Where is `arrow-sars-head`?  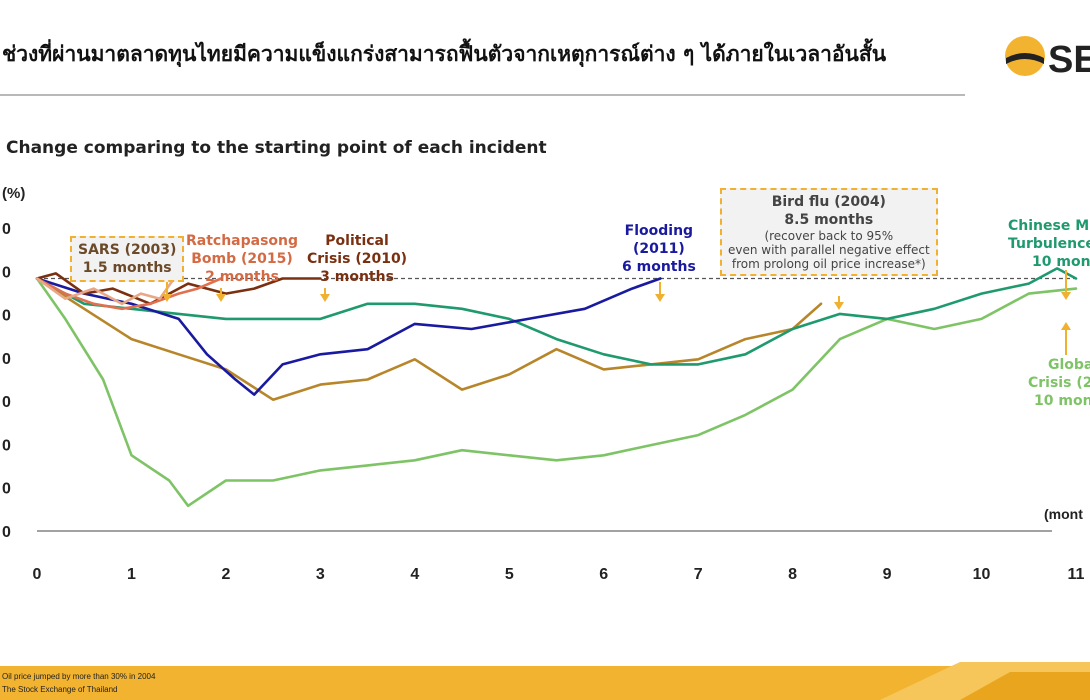 arrow-sars-head is located at coordinates (167, 298).